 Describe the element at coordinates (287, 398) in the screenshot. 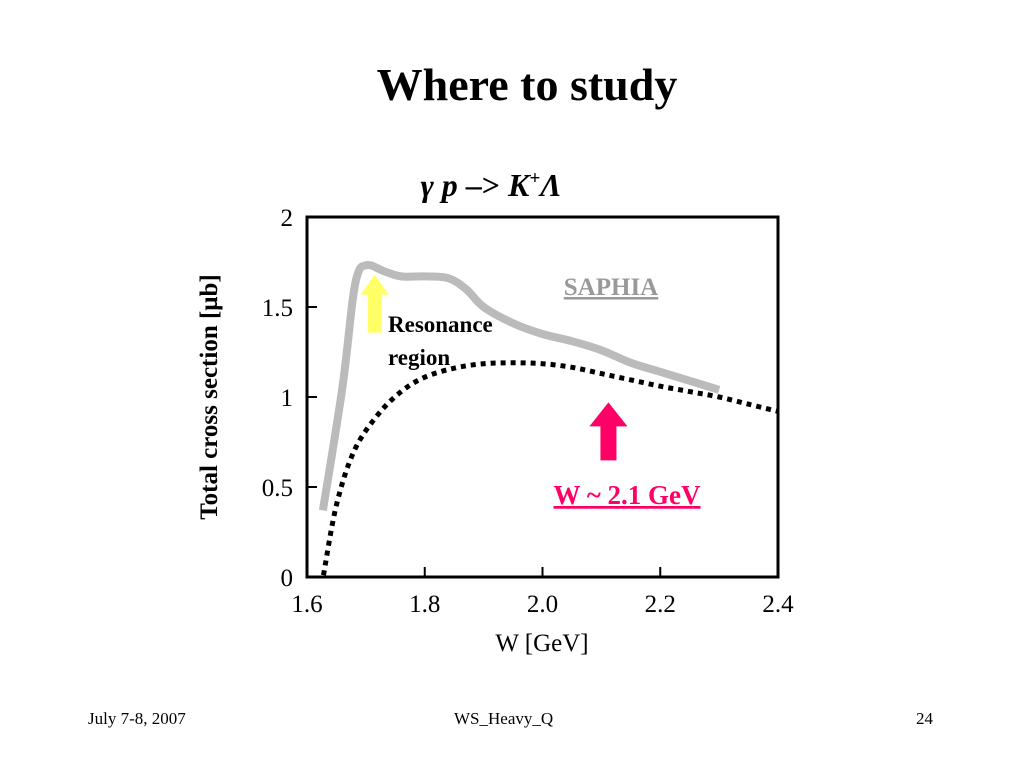

I see `y-tick-label: 1` at that location.